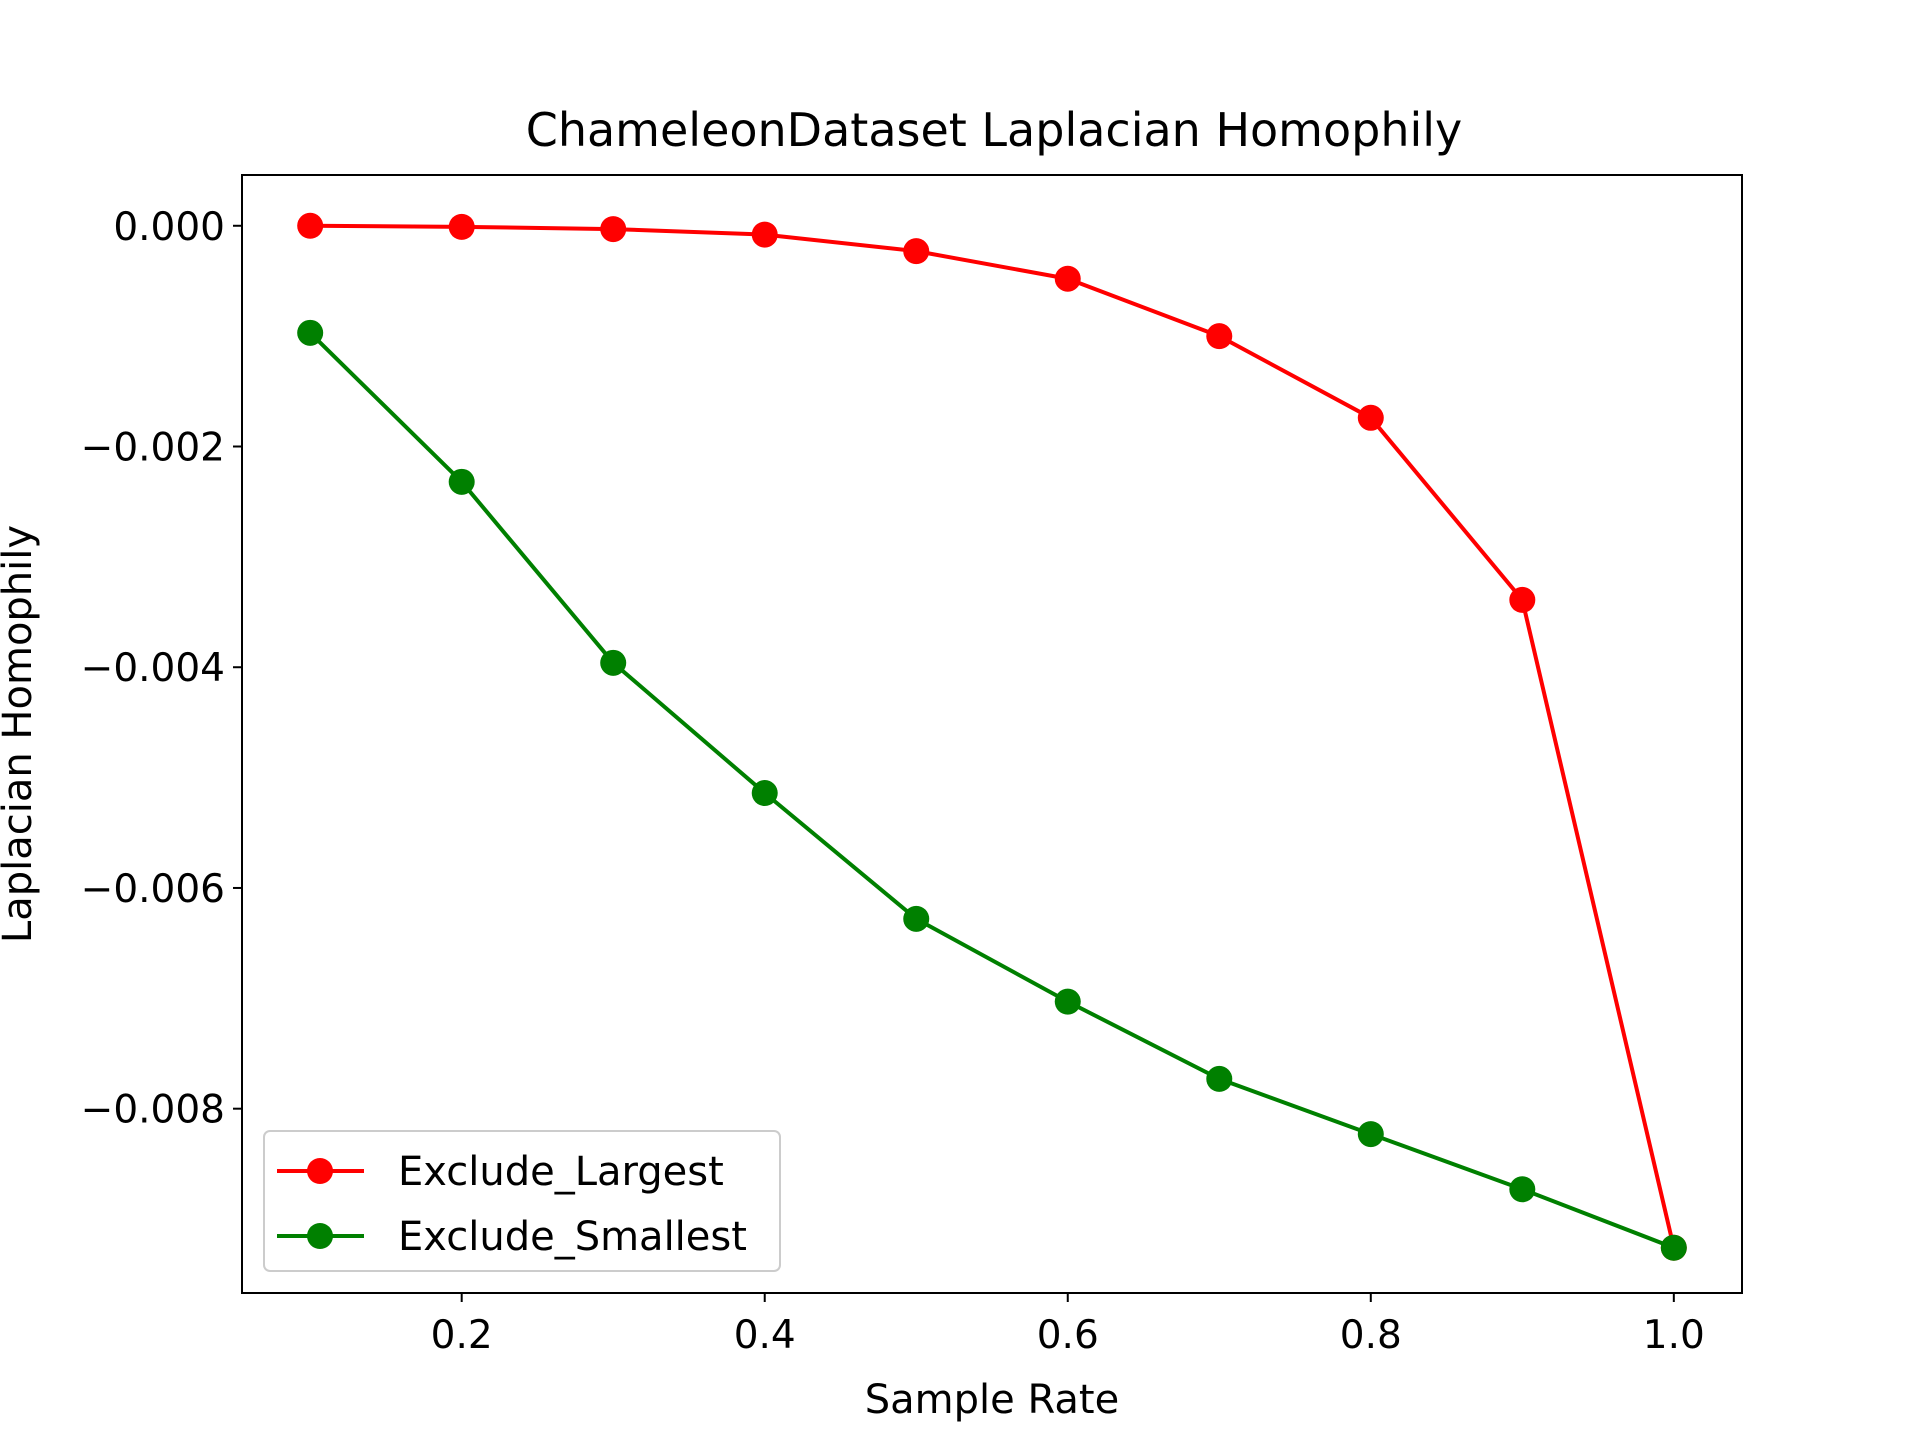  I want to click on x-tick-label: 0.4, so click(765, 1335).